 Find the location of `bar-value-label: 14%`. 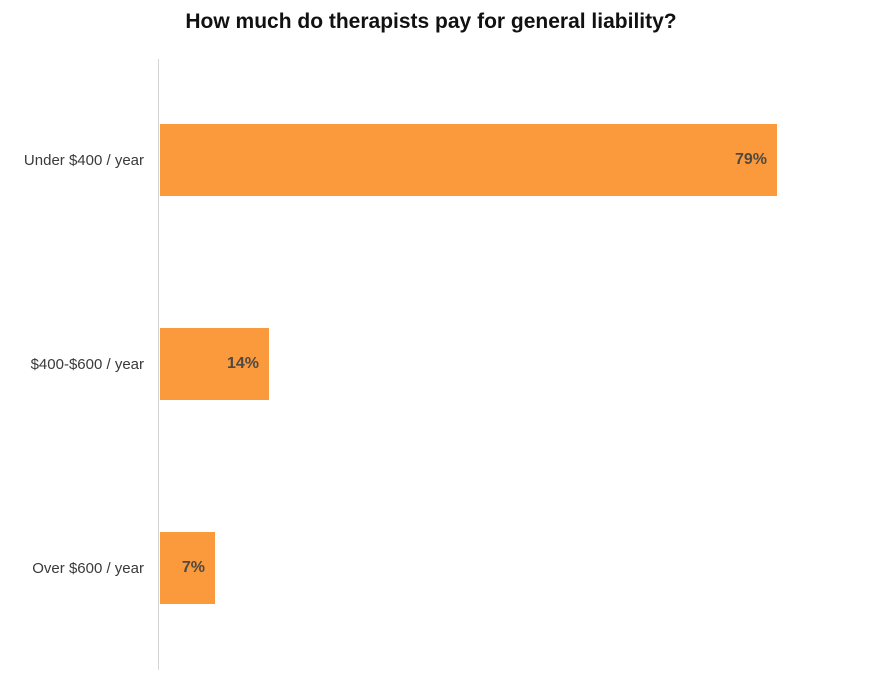

bar-value-label: 14% is located at coordinates (242, 363).